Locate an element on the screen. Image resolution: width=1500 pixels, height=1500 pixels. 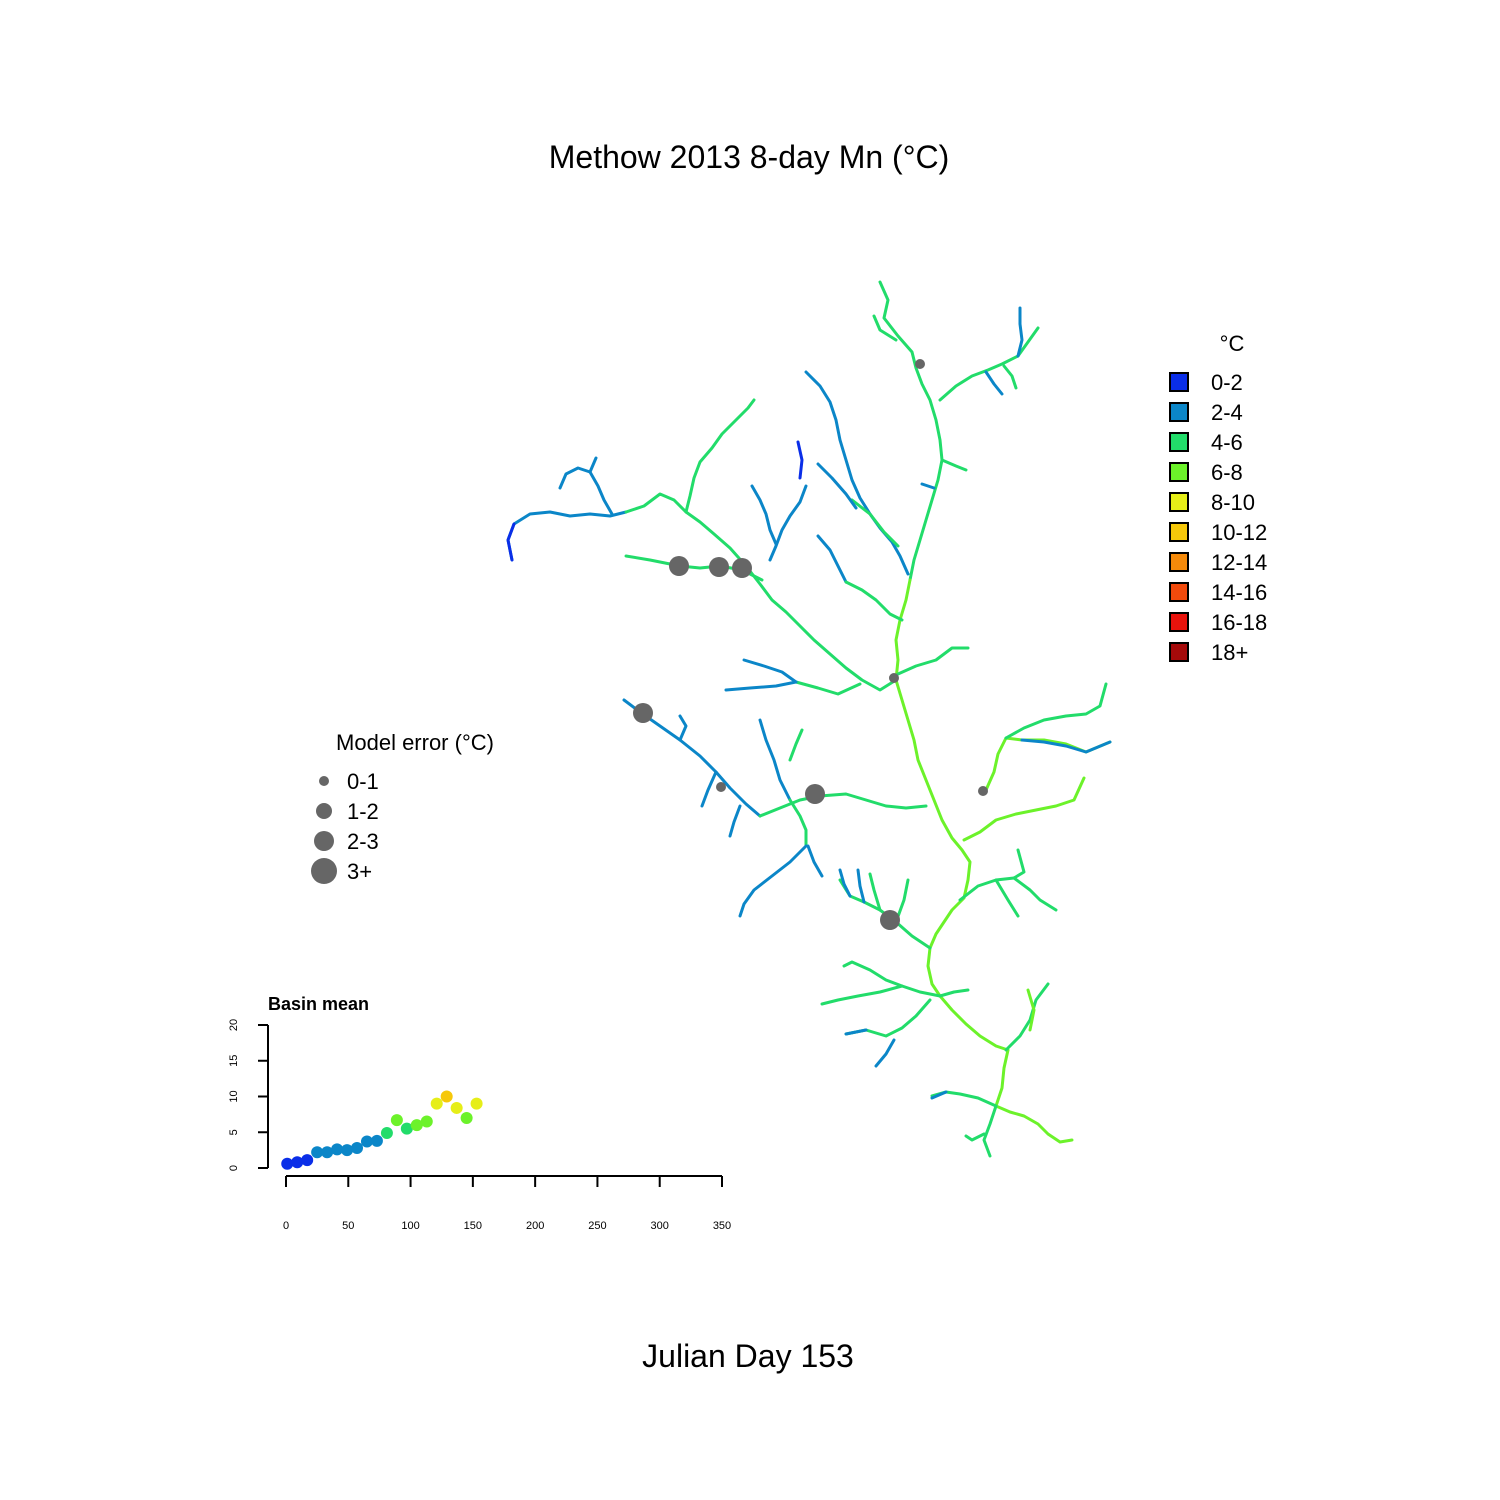
trib-twisp-b5 is located at coordinates (798, 823).